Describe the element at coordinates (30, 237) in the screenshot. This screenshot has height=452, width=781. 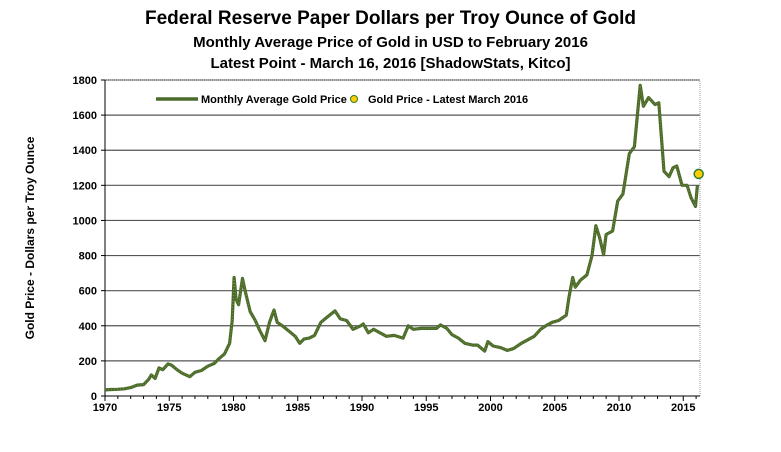
I see `y-axis-label: Gold Price - Dollars per Troy Ounce` at that location.